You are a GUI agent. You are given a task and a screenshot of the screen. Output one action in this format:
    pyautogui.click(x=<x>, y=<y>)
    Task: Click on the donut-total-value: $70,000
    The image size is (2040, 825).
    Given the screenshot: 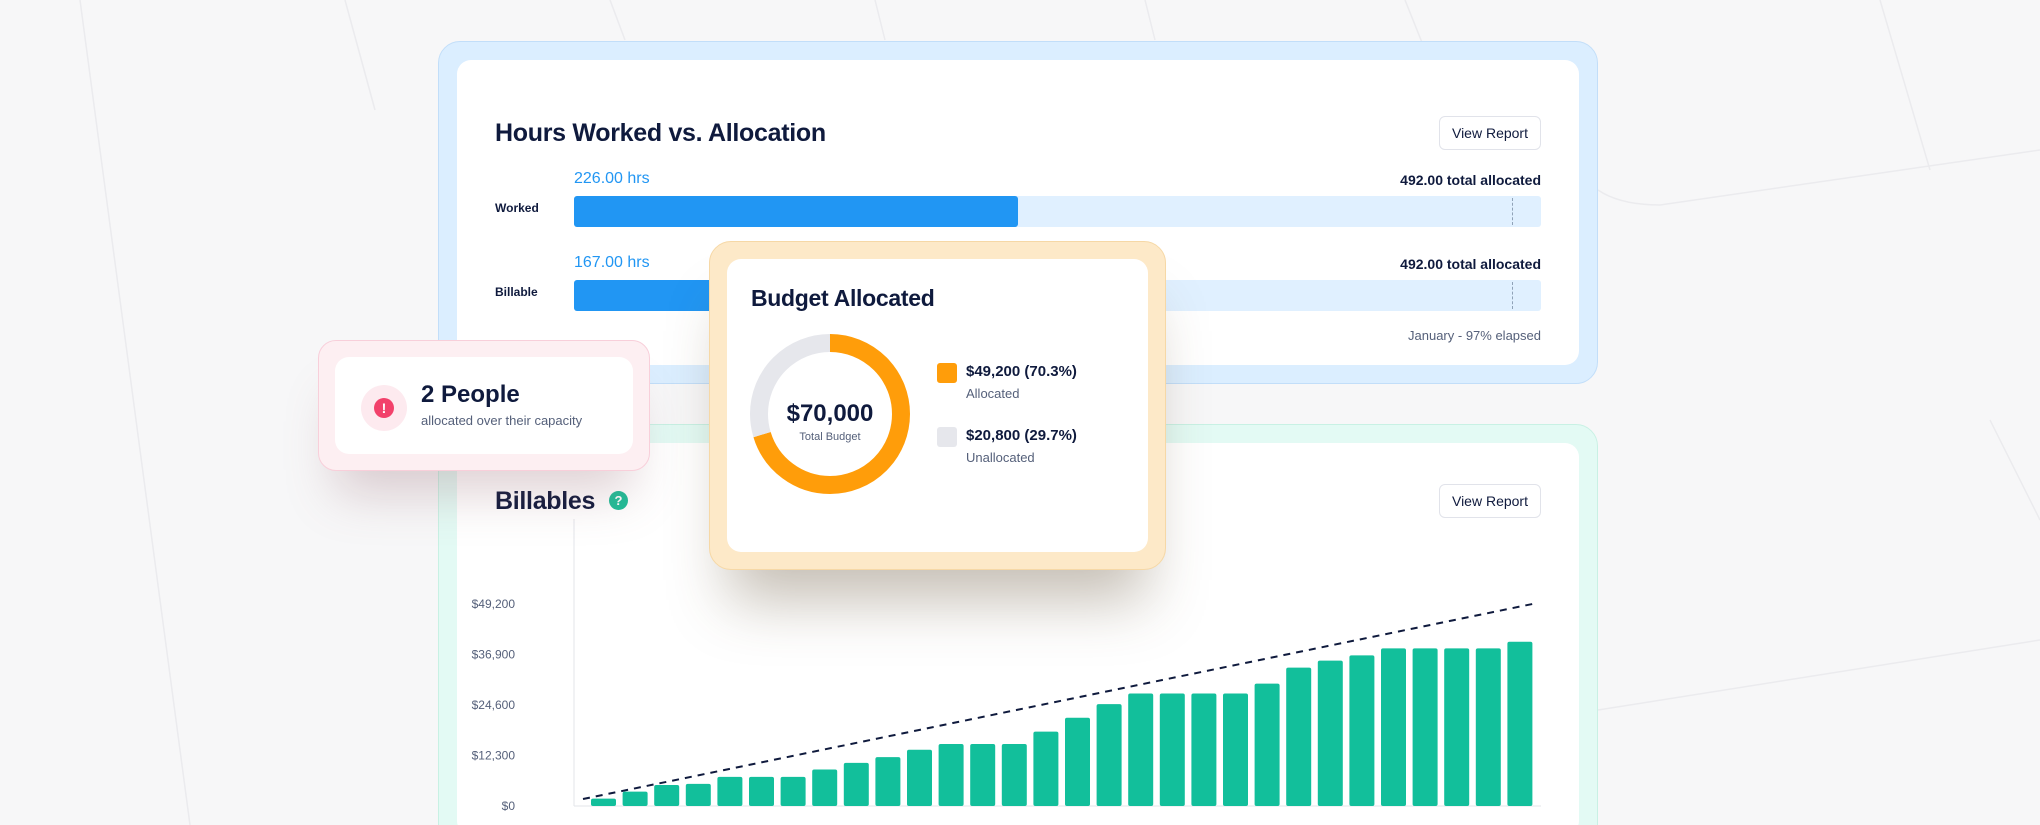 What is the action you would take?
    pyautogui.click(x=830, y=413)
    